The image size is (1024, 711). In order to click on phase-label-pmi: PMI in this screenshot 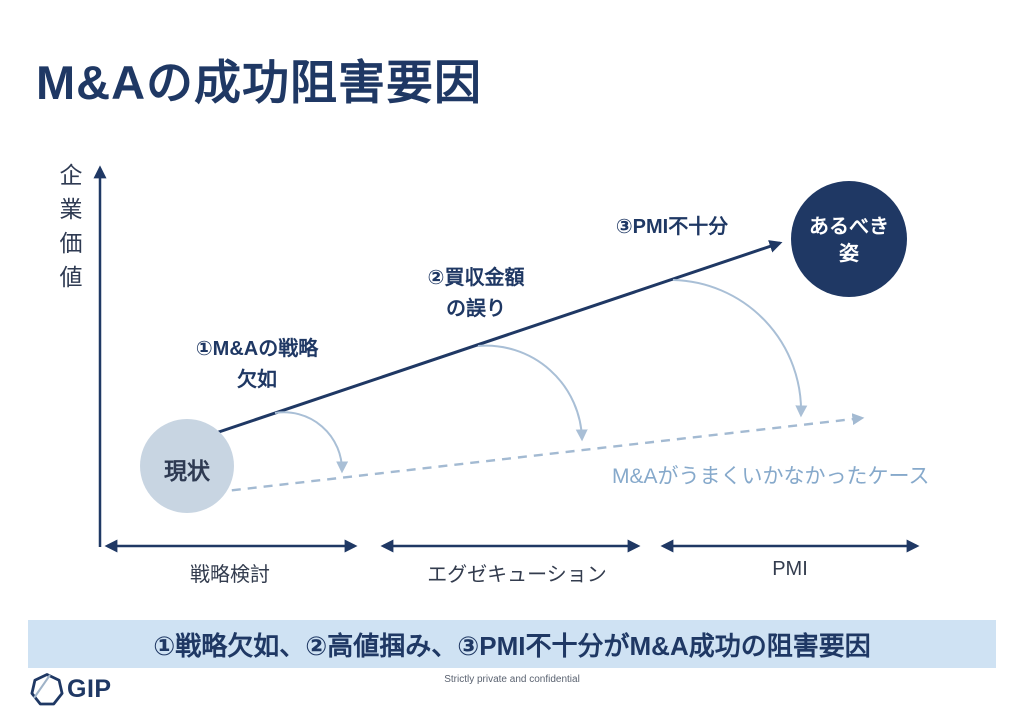, I will do `click(790, 569)`.